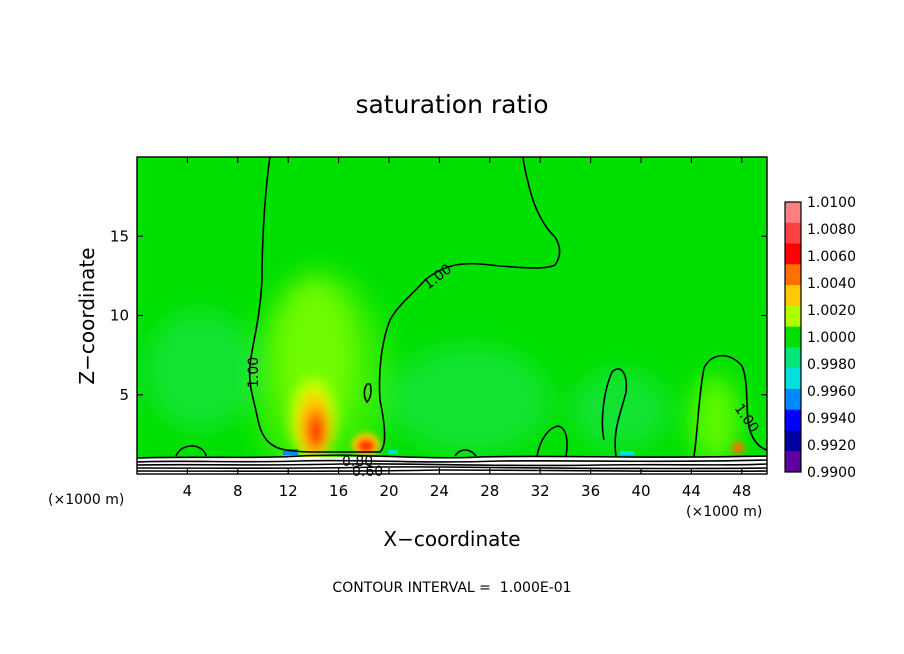  What do you see at coordinates (367, 472) in the screenshot?
I see `contour-label-low-060: 0.60` at bounding box center [367, 472].